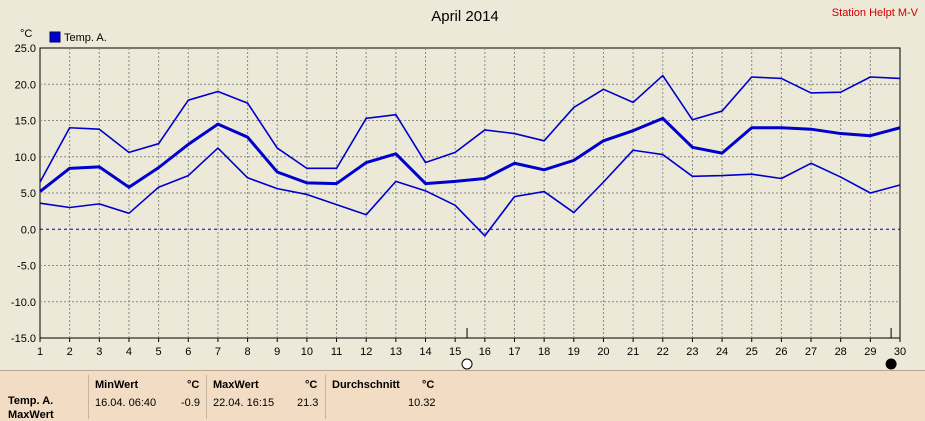  Describe the element at coordinates (31, 415) in the screenshot. I see `stats-row-label-2: MaxWert` at that location.